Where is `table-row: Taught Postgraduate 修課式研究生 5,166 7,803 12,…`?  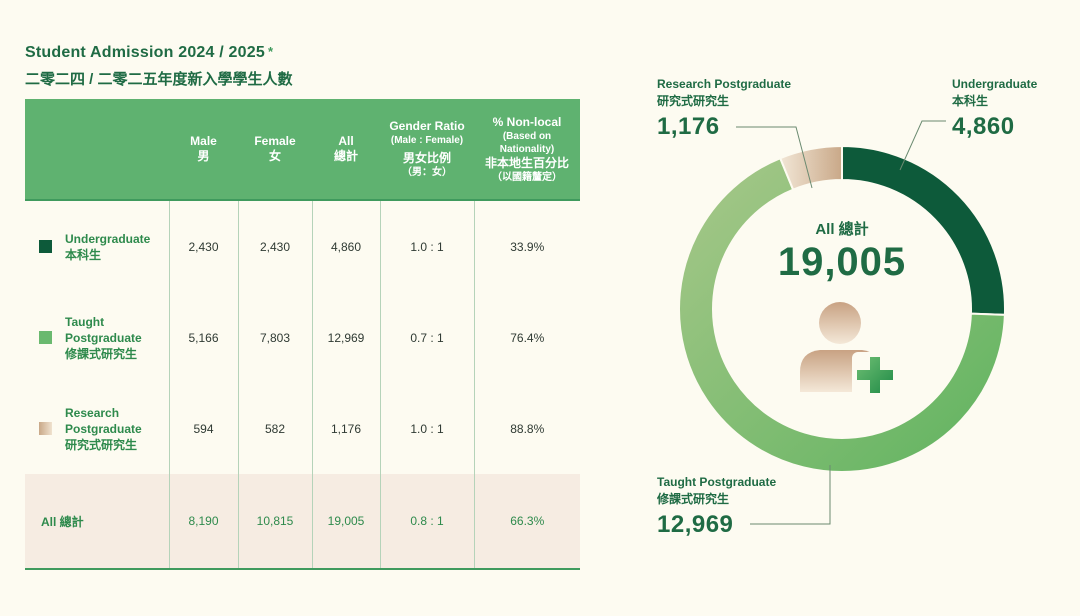 table-row: Taught Postgraduate 修課式研究生 5,166 7,803 12,… is located at coordinates (302, 337).